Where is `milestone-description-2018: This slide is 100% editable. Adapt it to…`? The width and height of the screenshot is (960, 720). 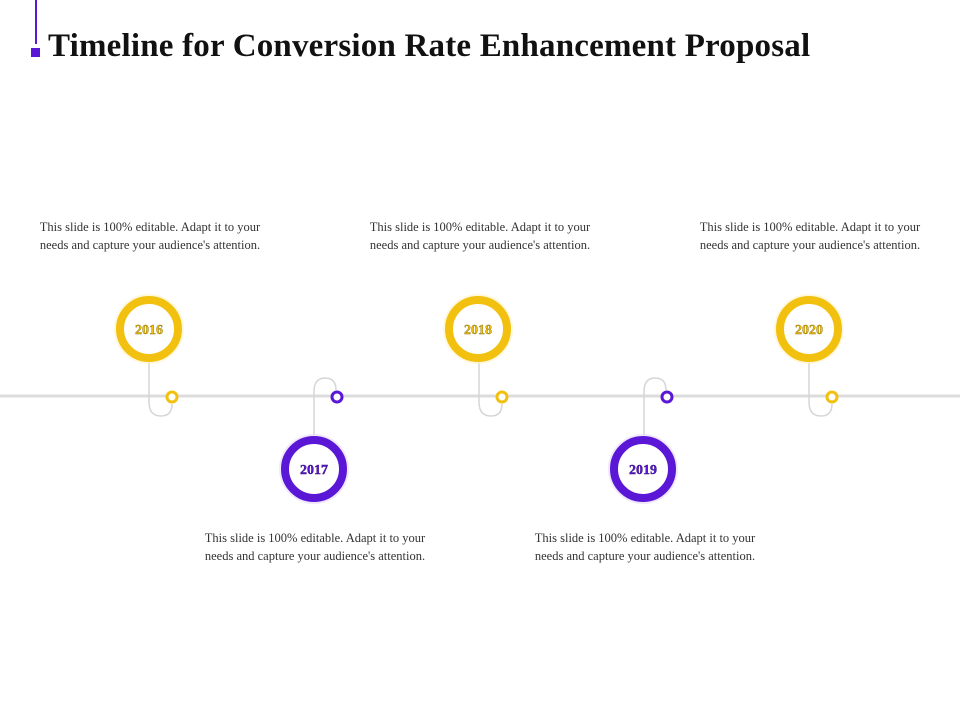
milestone-description-2018: This slide is 100% editable. Adapt it to… is located at coordinates (480, 236).